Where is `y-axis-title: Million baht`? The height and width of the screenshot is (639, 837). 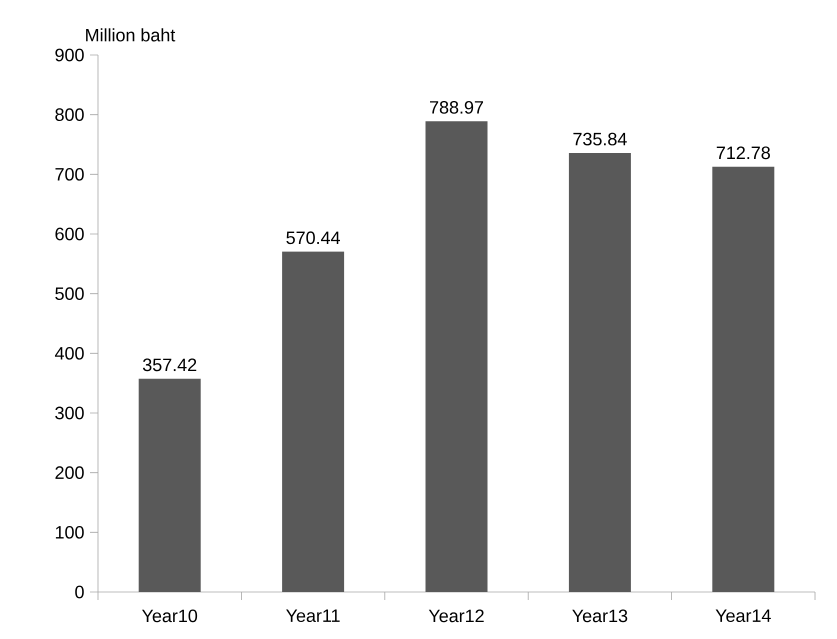 y-axis-title: Million baht is located at coordinates (131, 35).